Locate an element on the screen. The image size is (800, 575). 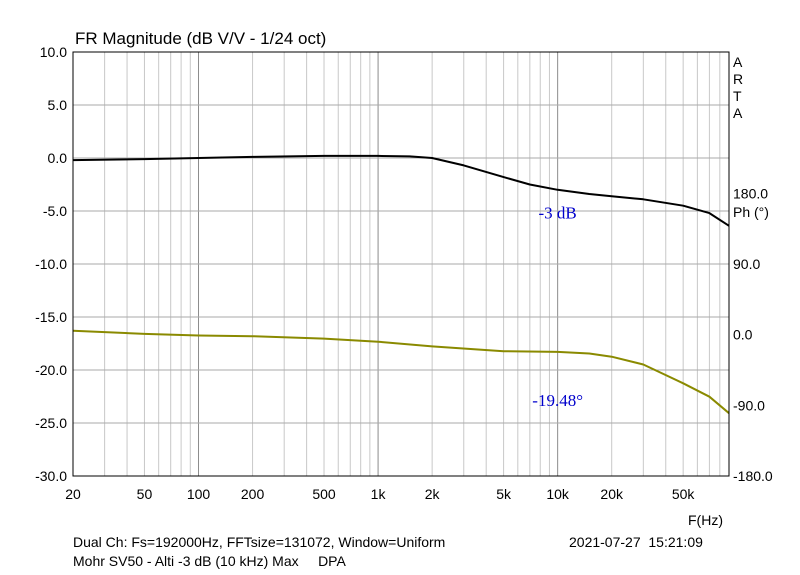
y2-axis-ticks: 180.0 90.0 0.0 -90.0 -180.0 is located at coordinates (753, 334).